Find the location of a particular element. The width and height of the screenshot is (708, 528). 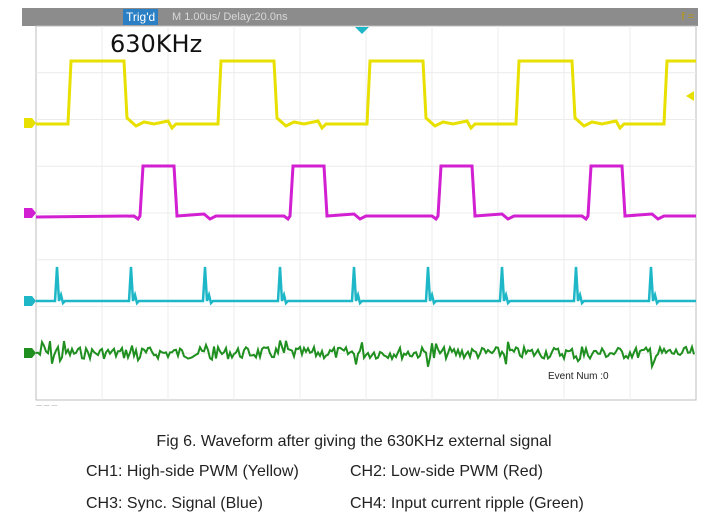

ch3-waveform is located at coordinates (366, 286).